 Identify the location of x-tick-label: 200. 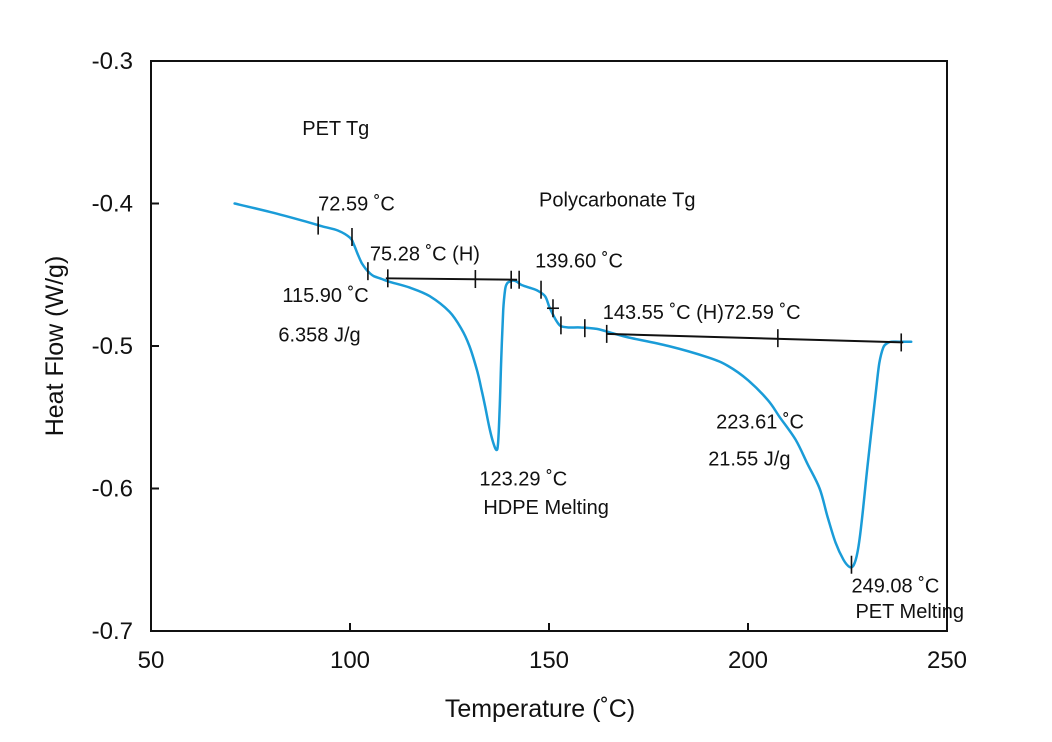
(748, 660).